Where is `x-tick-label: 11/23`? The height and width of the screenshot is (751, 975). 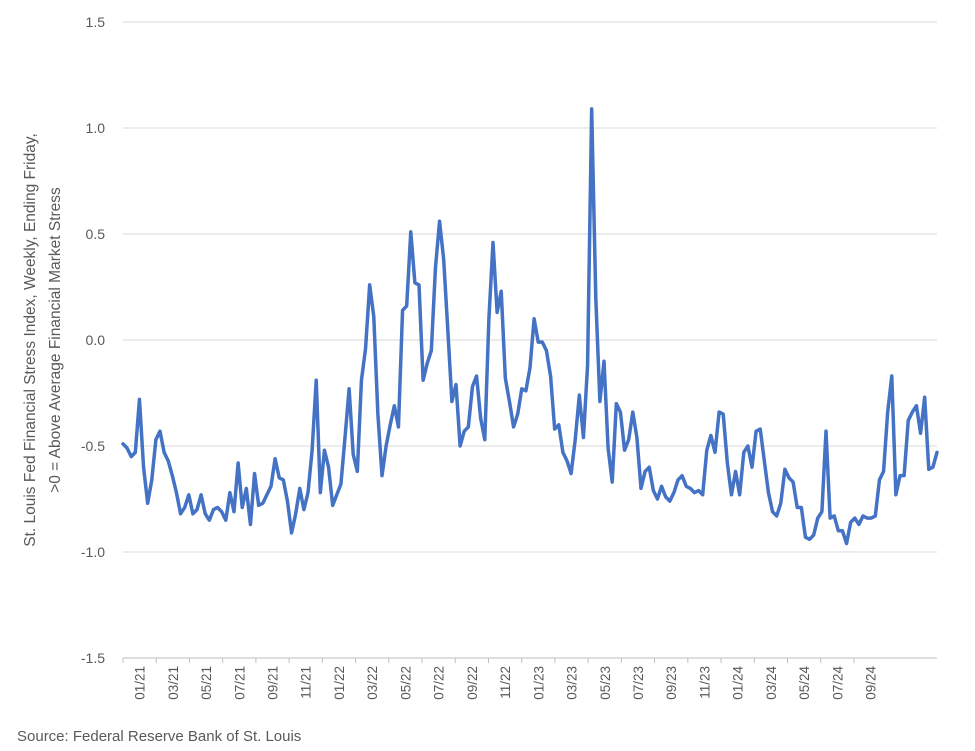 x-tick-label: 11/23 is located at coordinates (704, 682).